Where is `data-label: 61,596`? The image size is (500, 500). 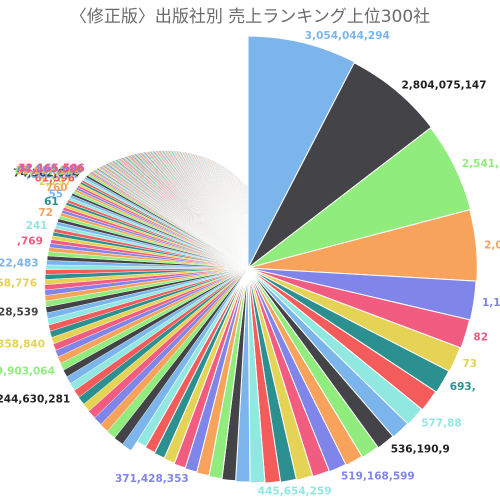
data-label: 61,596 is located at coordinates (54, 179).